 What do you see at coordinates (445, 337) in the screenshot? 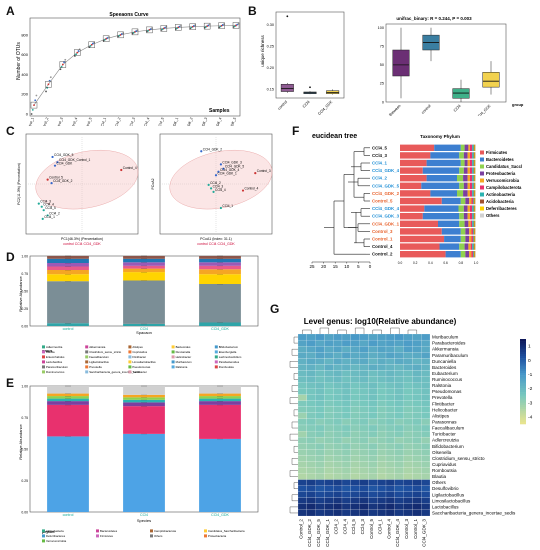
I see `row-label: Muribaculum` at bounding box center [445, 337].